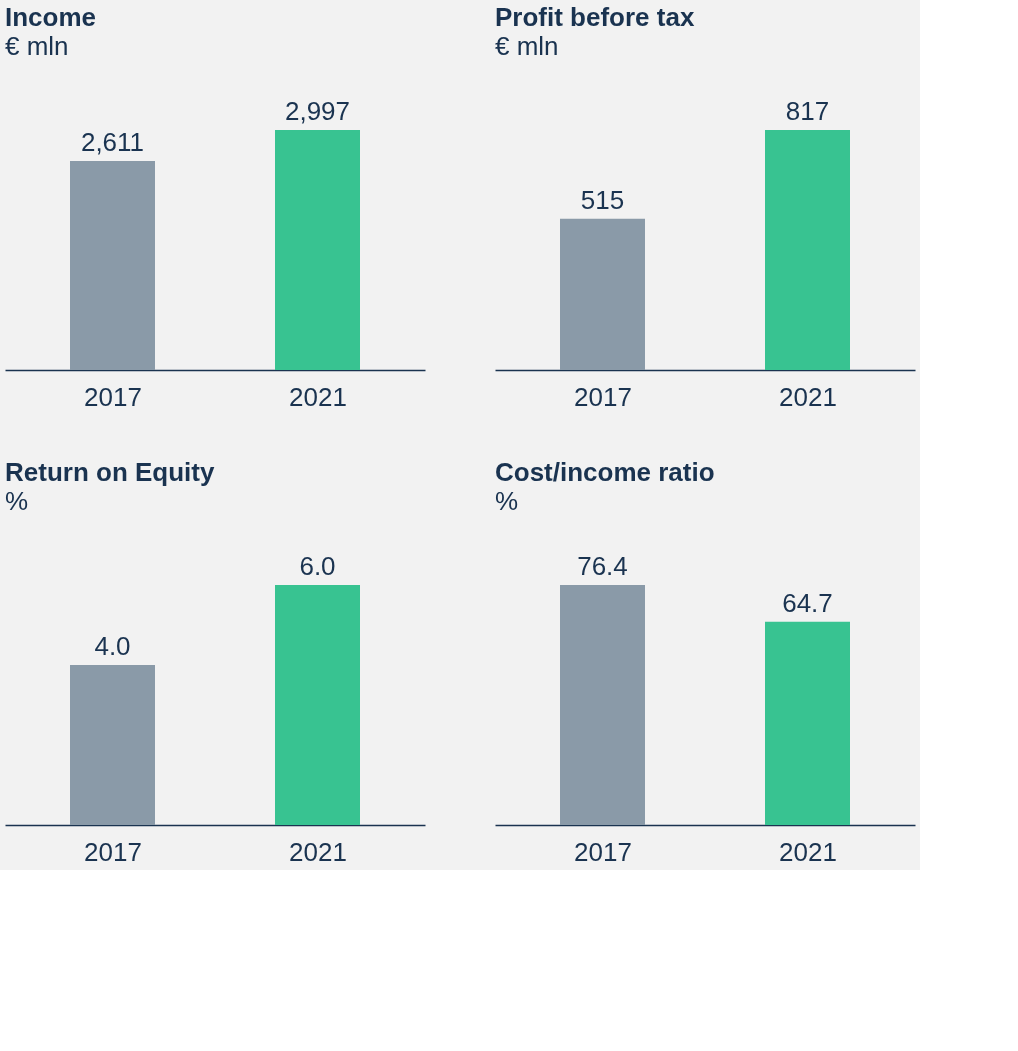 The height and width of the screenshot is (1051, 1018). Describe the element at coordinates (51, 17) in the screenshot. I see `chart-title: Income` at that location.